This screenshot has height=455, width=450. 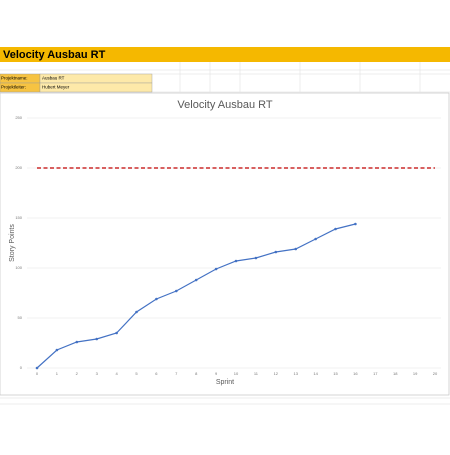 What do you see at coordinates (54, 55) in the screenshot?
I see `sheet-title: Velocity Ausbau RT` at bounding box center [54, 55].